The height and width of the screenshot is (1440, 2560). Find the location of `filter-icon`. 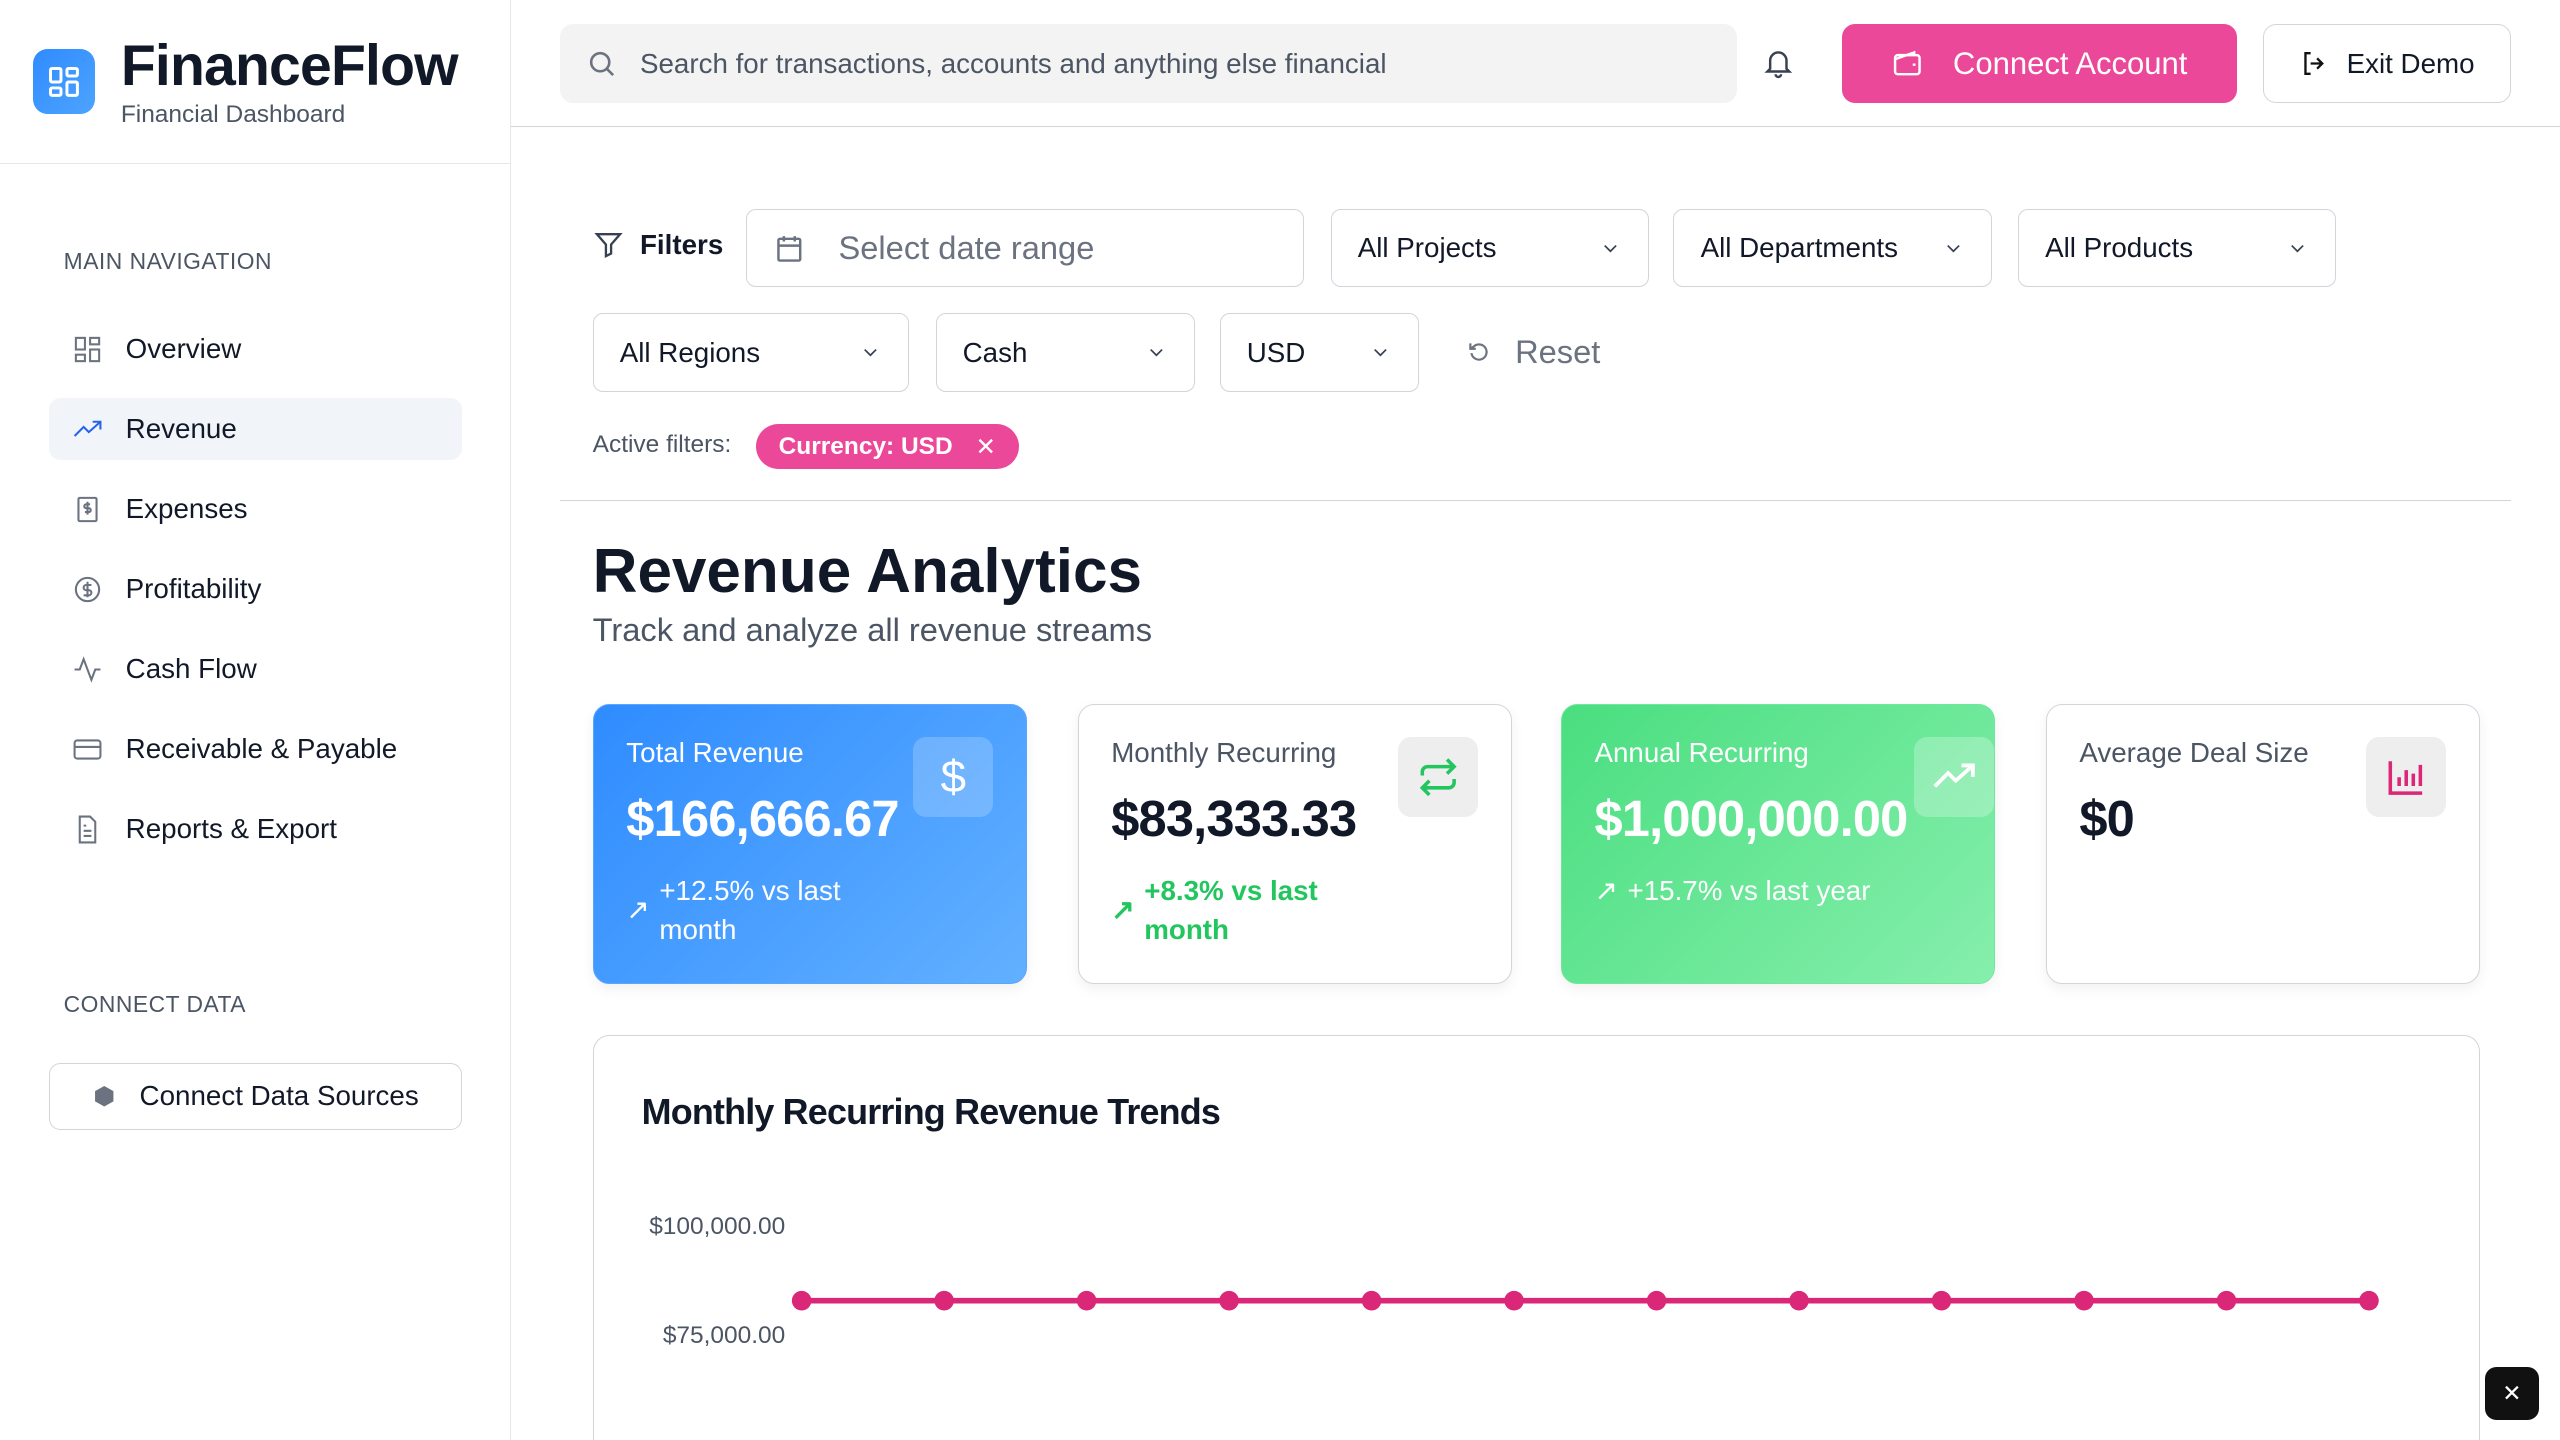

filter-icon is located at coordinates (608, 246).